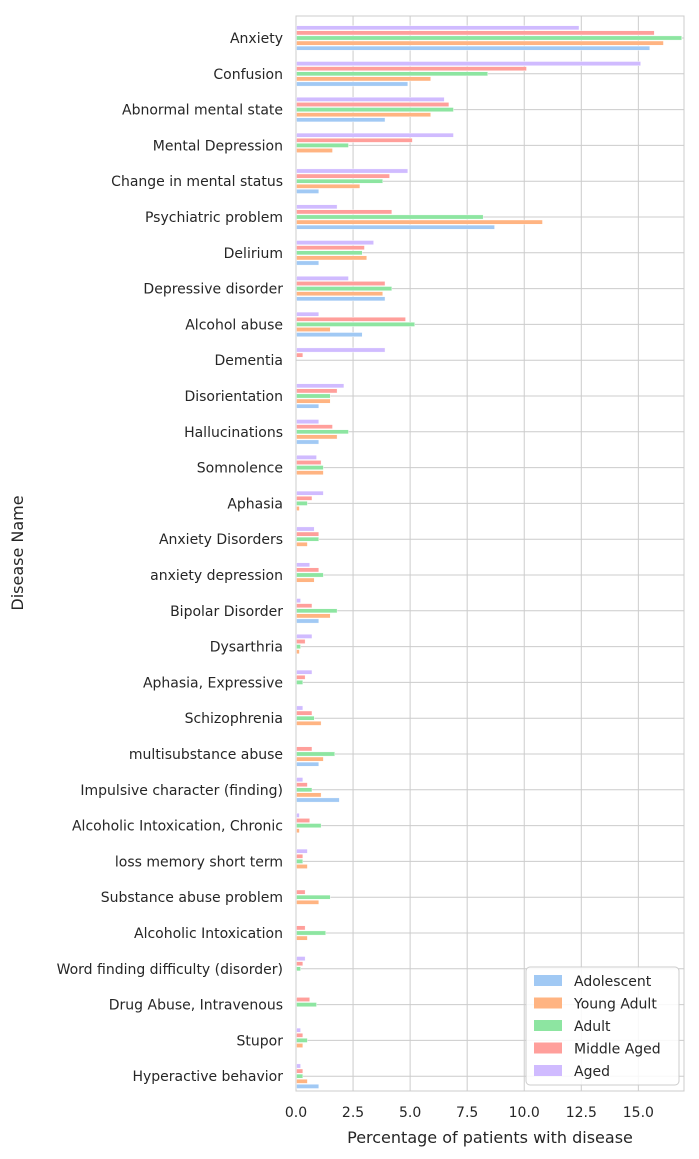 The height and width of the screenshot is (1159, 699). What do you see at coordinates (17, 552) in the screenshot?
I see `y-axis-label: Disease Name` at bounding box center [17, 552].